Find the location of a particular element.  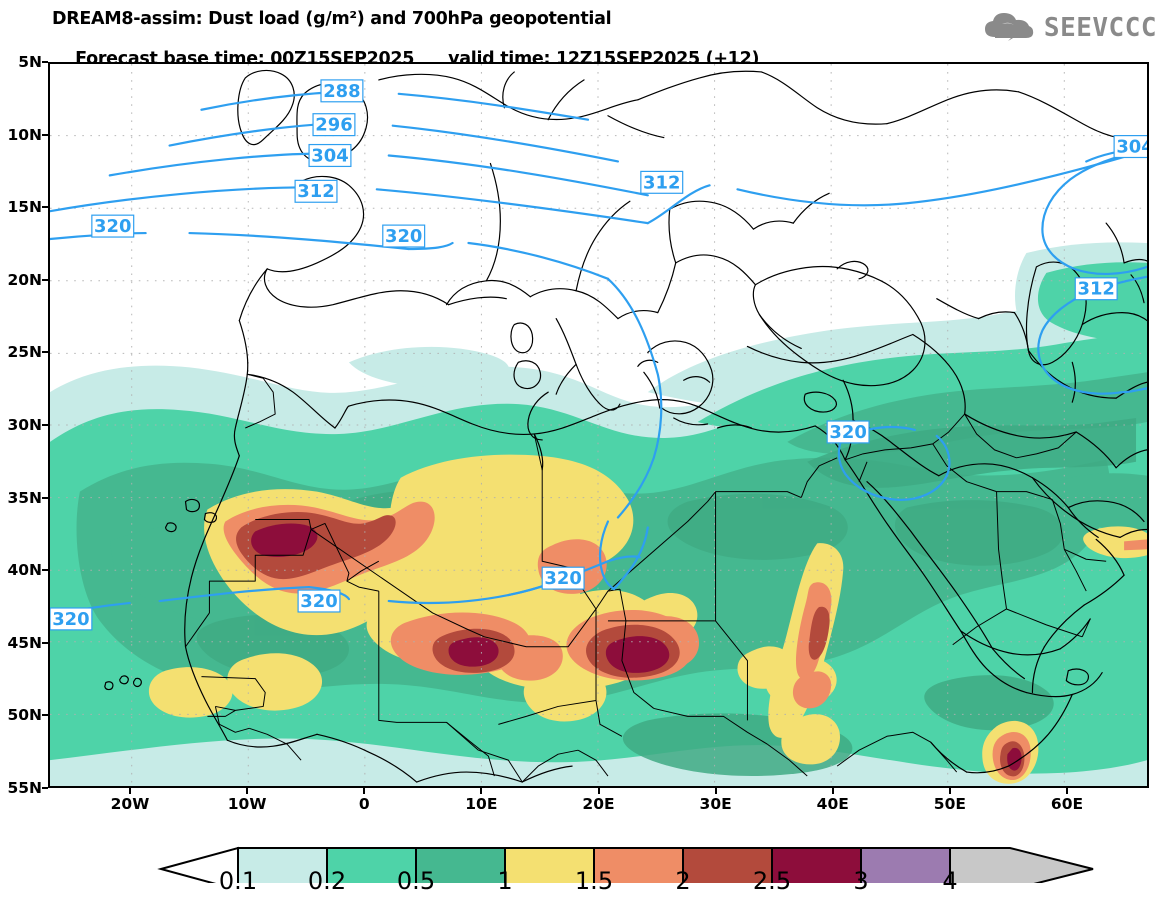

x-axis-label: 20E is located at coordinates (598, 804).